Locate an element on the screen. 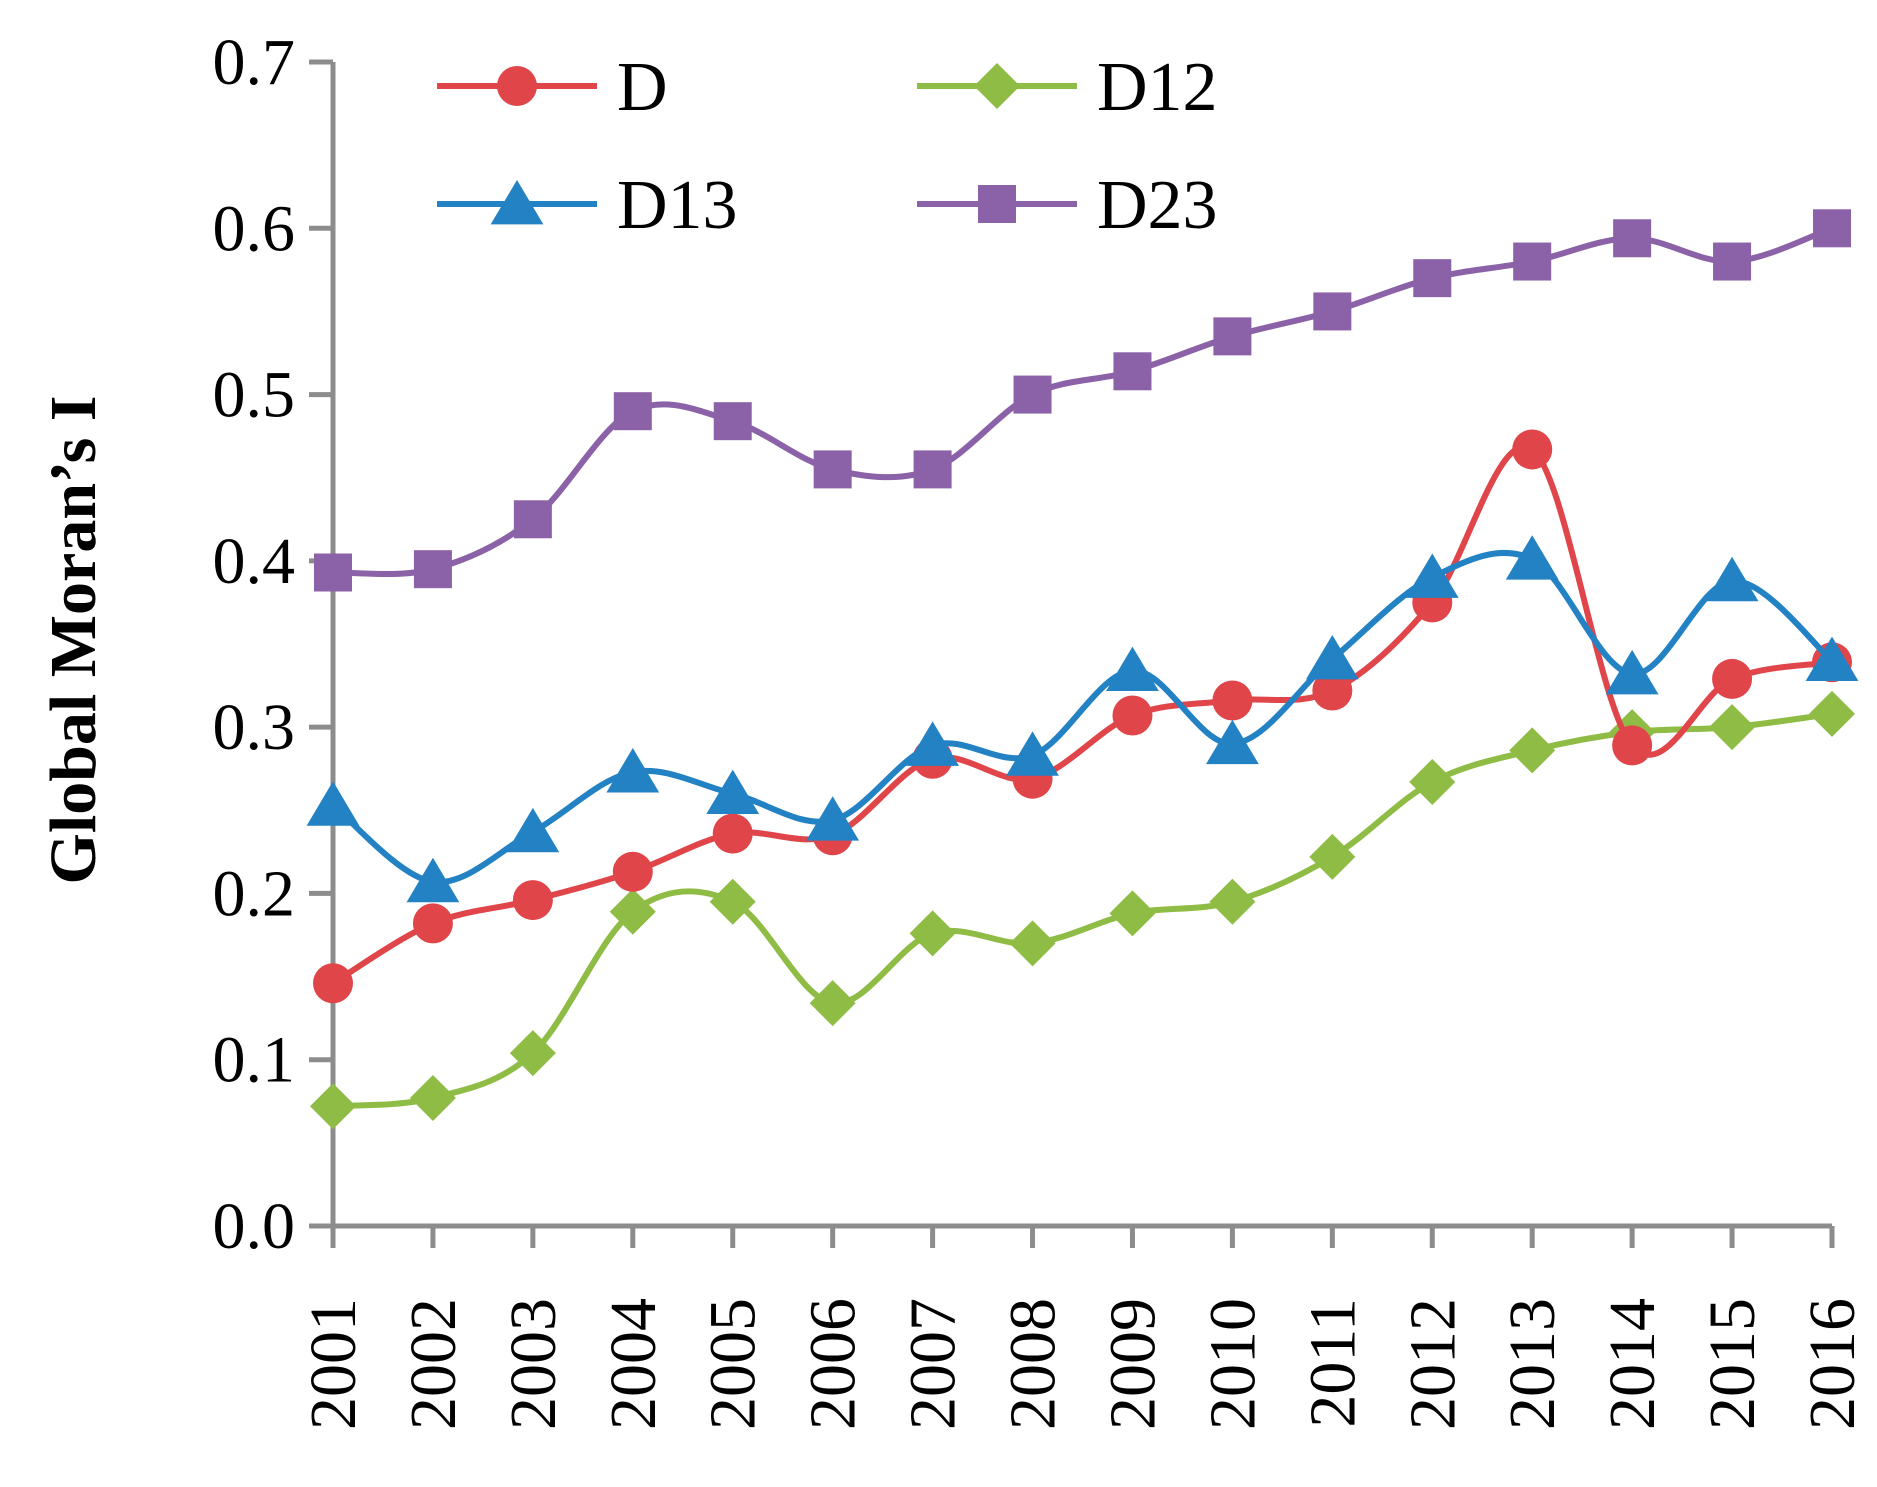 This screenshot has width=1877, height=1487. legend-entry-d13: D13 is located at coordinates (587, 205).